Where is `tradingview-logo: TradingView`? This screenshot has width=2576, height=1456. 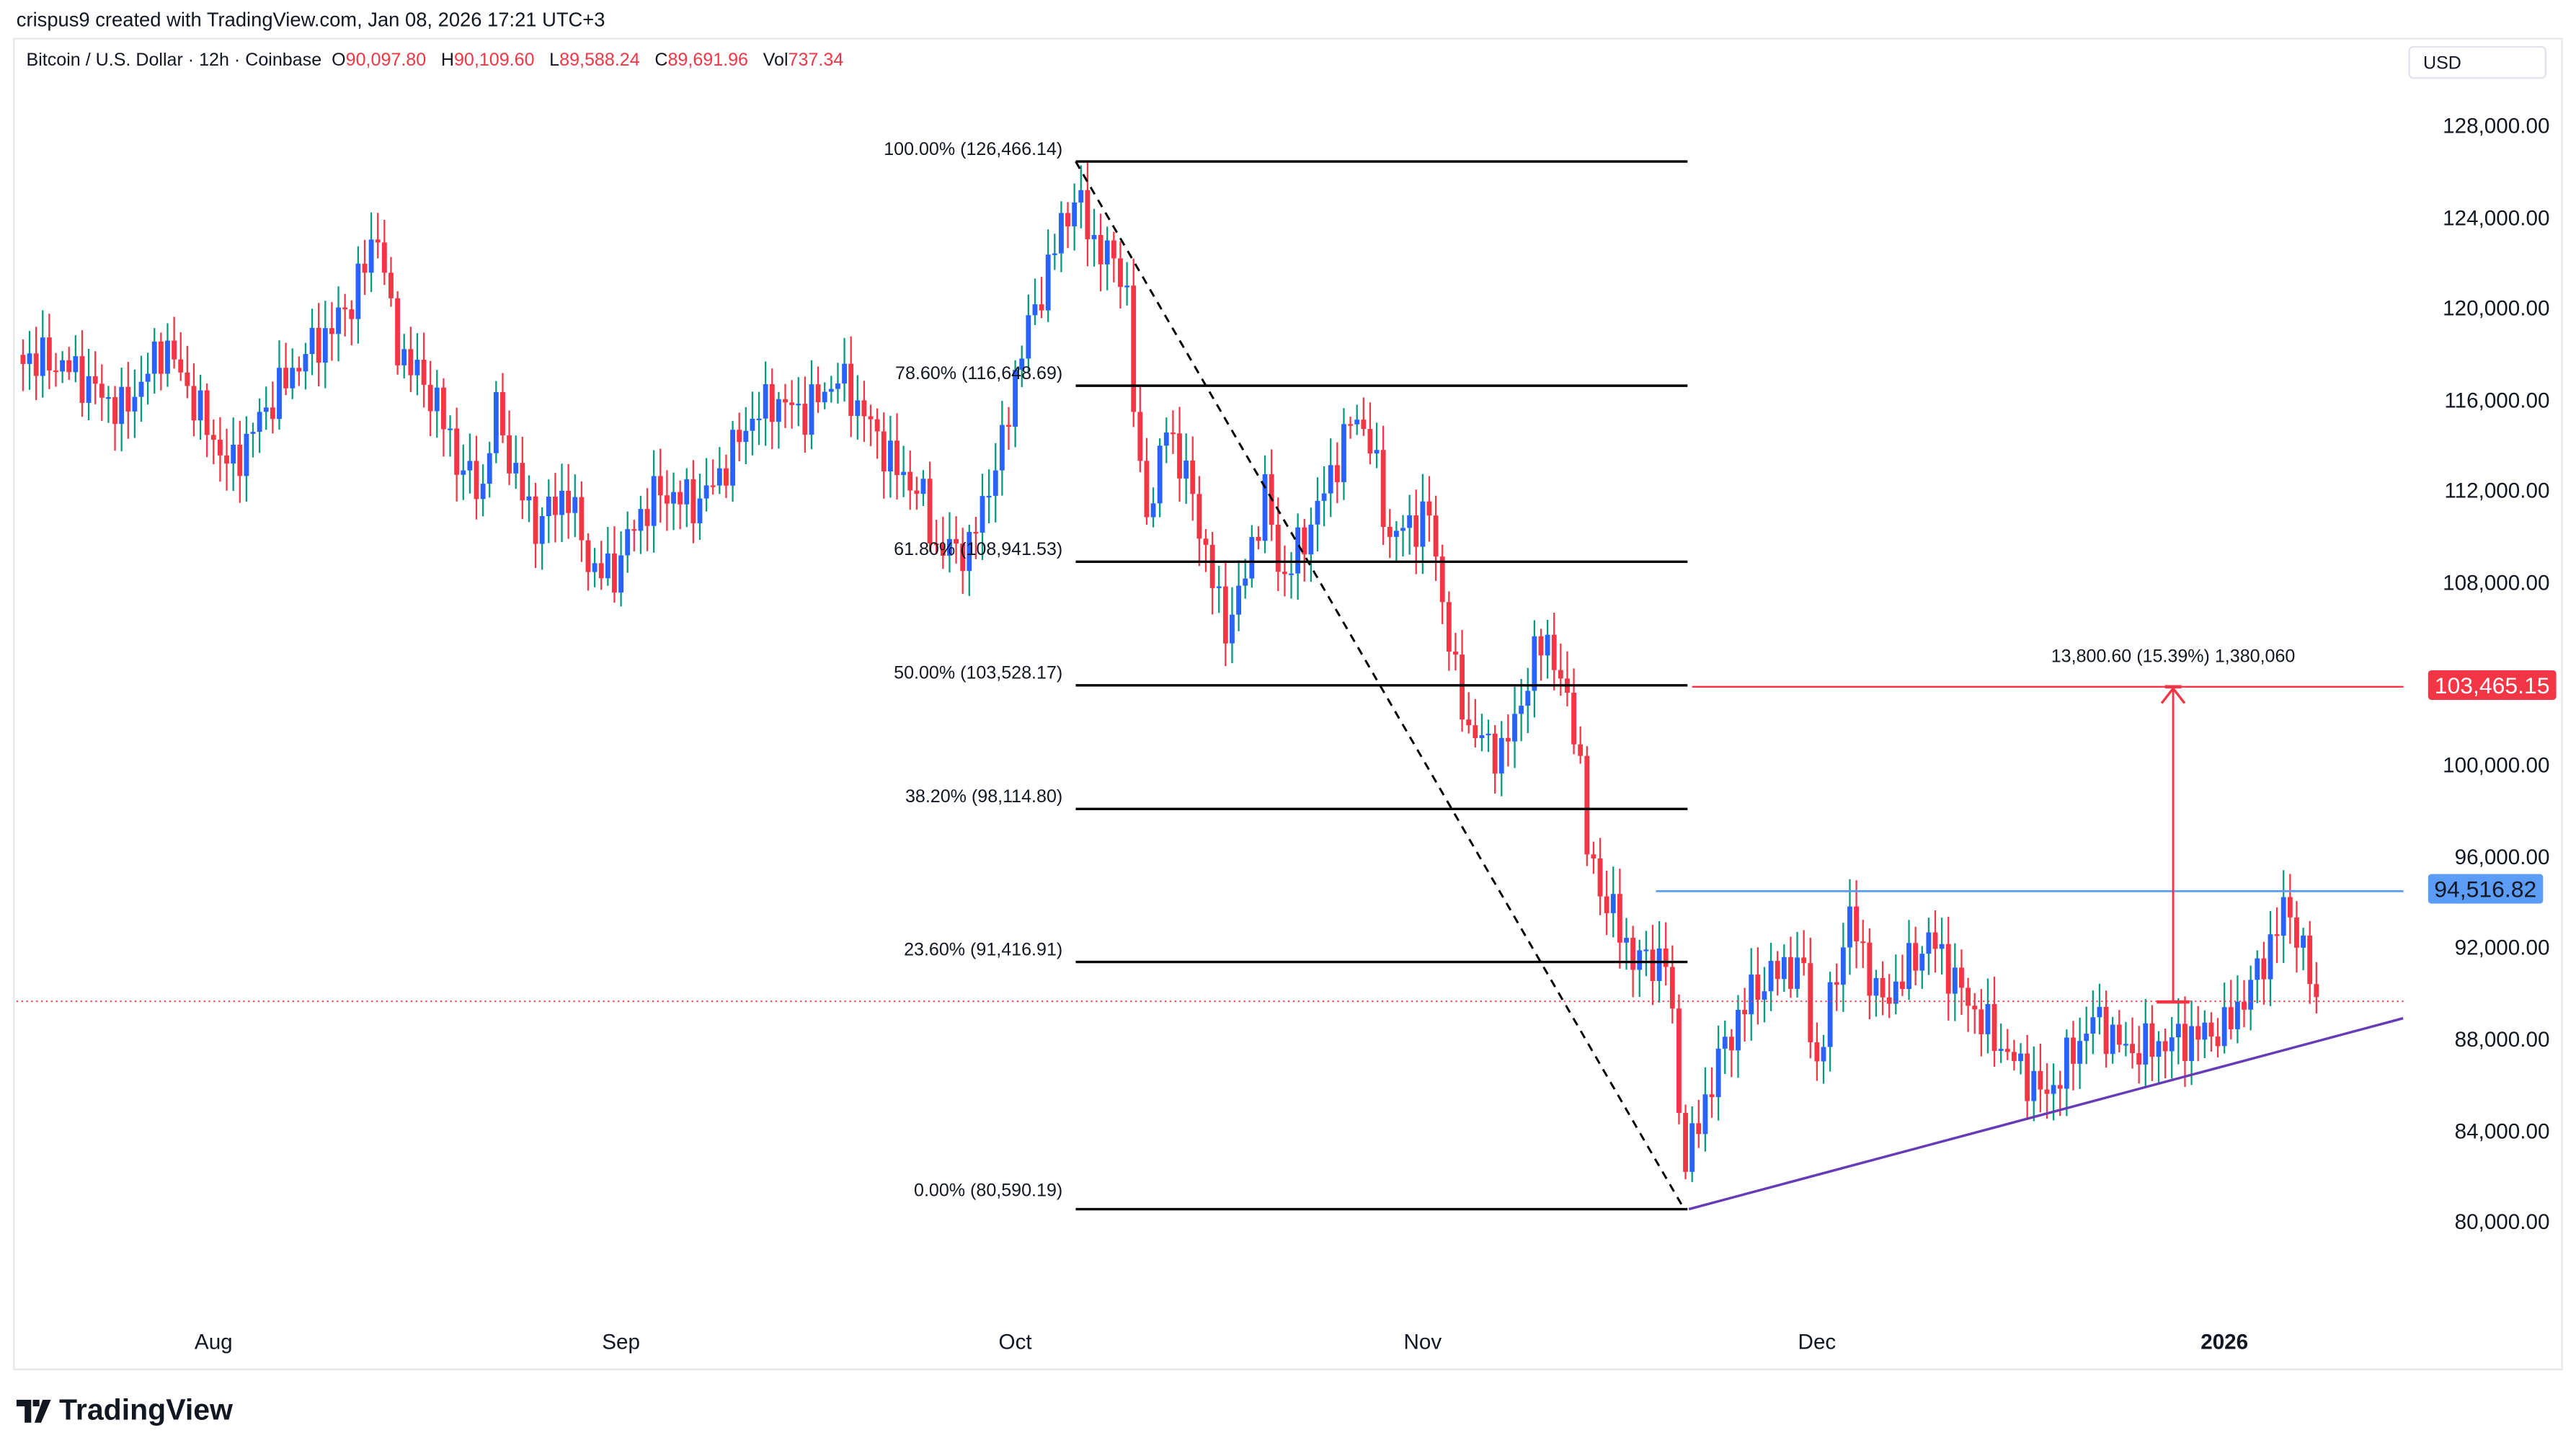
tradingview-logo: TradingView is located at coordinates (124, 1410).